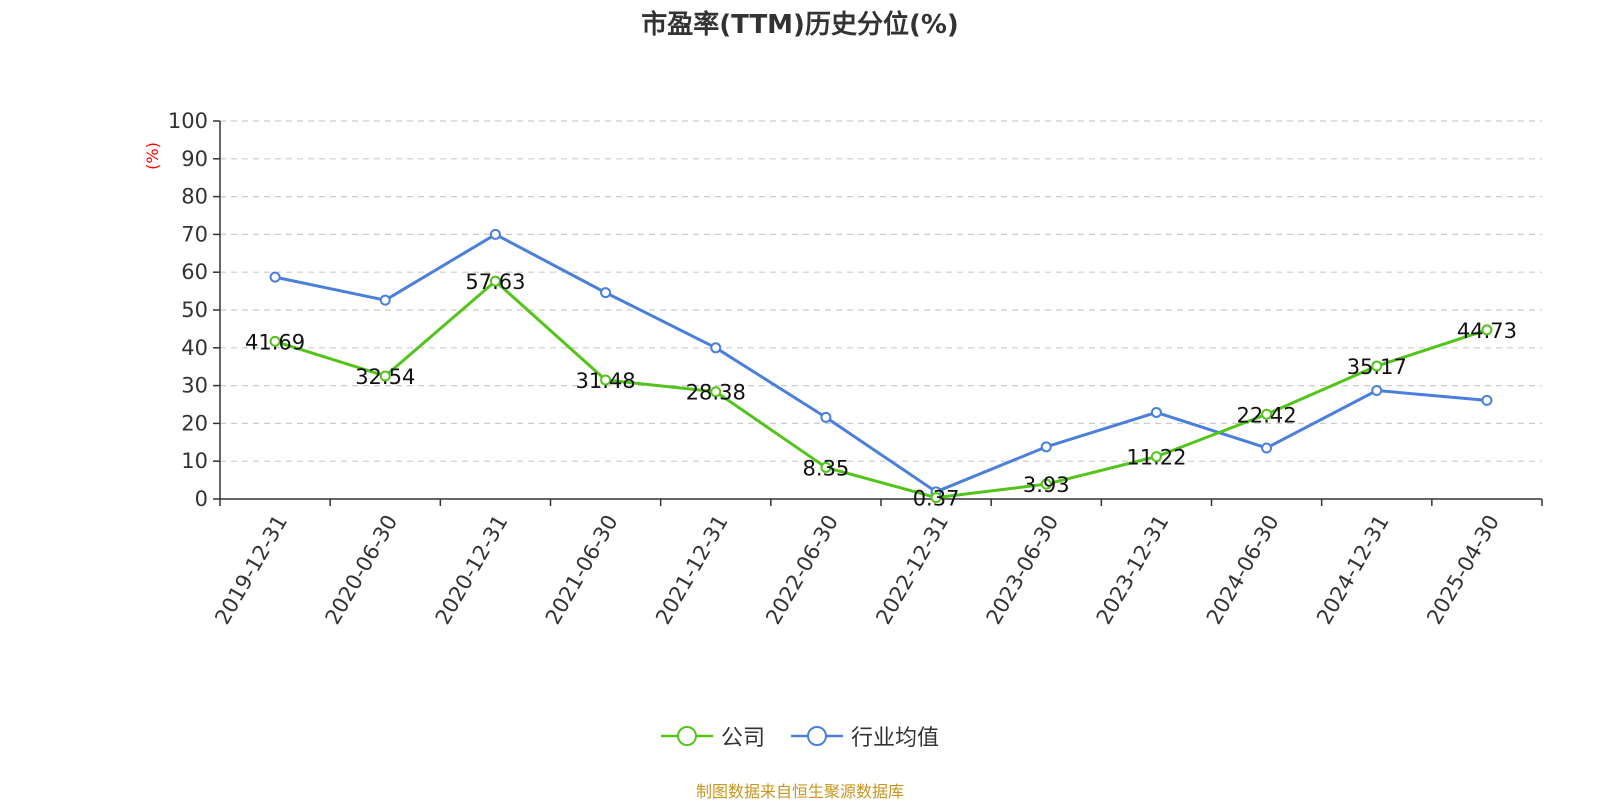 This screenshot has width=1600, height=802. I want to click on legend: 公司 行业均值, so click(800, 736).